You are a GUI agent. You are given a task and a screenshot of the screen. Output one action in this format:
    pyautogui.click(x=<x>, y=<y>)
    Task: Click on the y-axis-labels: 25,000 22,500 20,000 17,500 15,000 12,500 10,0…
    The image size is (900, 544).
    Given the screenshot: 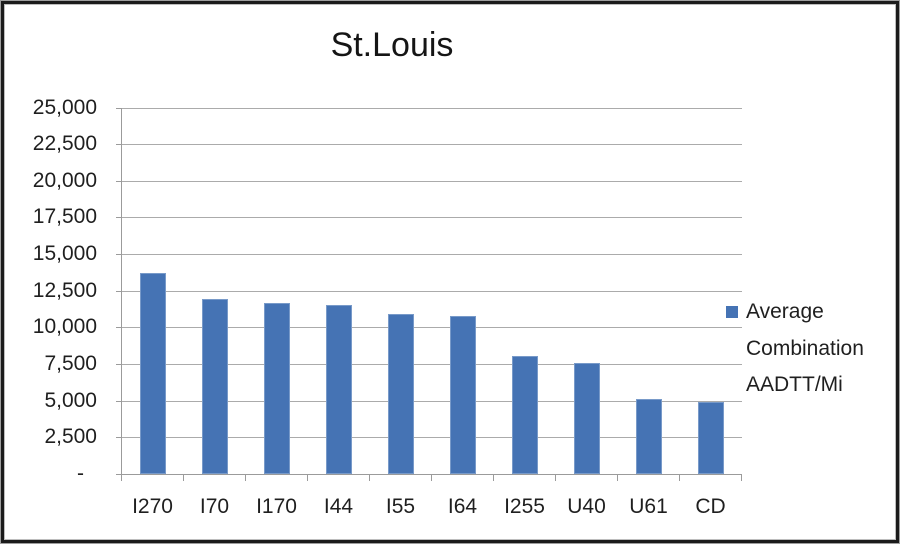 What is the action you would take?
    pyautogui.click(x=48, y=292)
    